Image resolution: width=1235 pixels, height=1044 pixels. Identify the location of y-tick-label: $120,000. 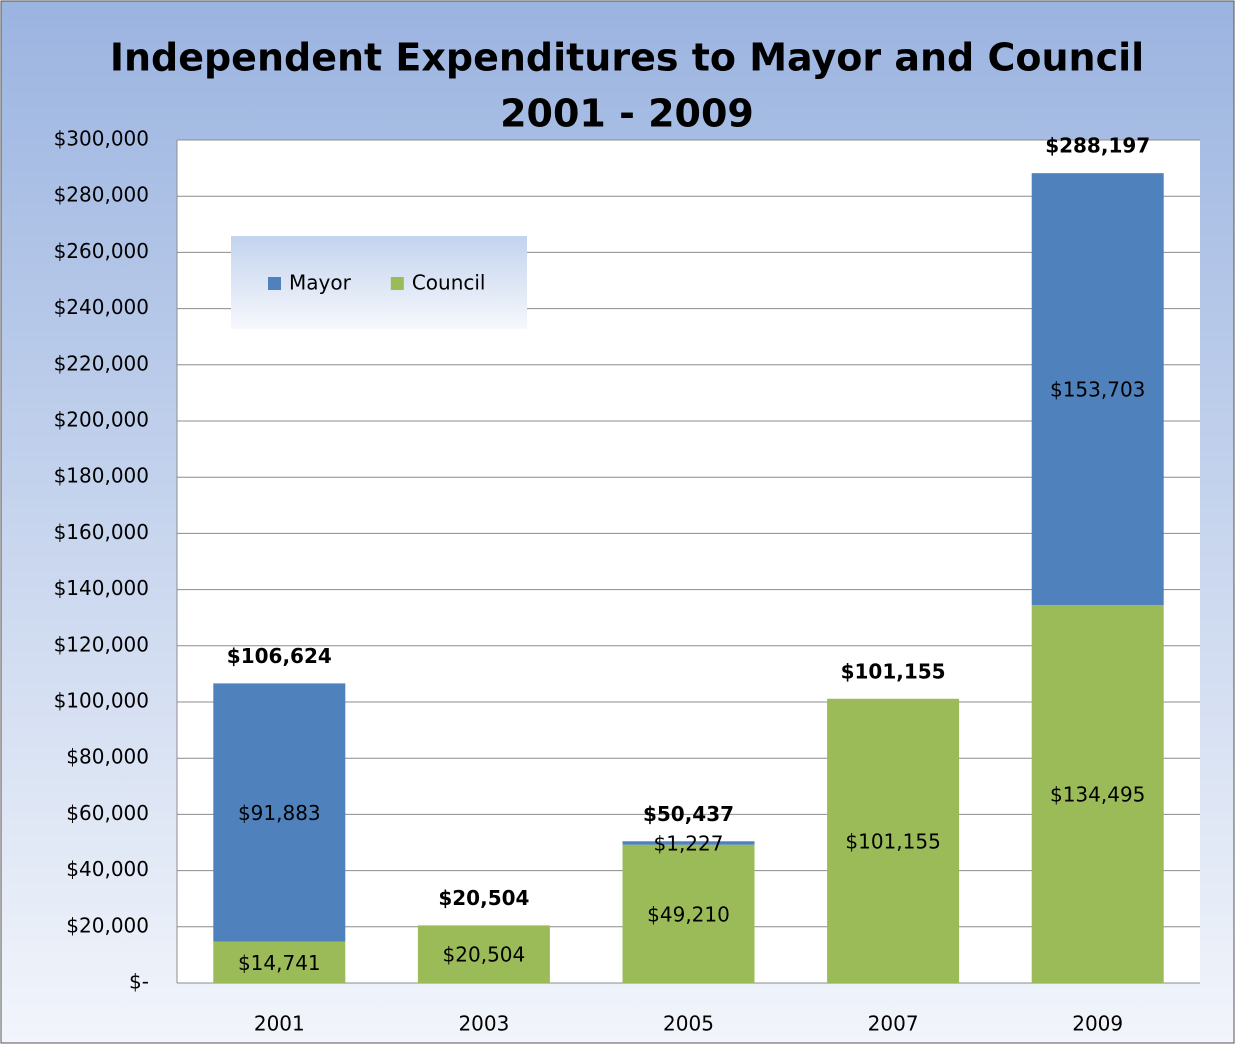
(101, 644).